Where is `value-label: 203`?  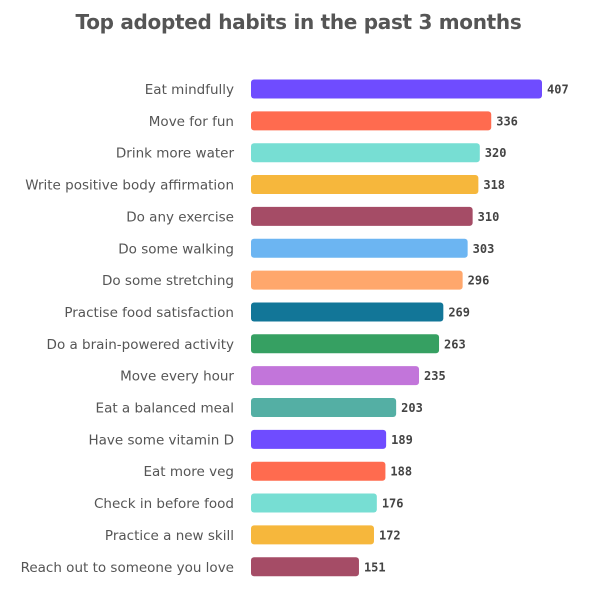
value-label: 203 is located at coordinates (412, 408).